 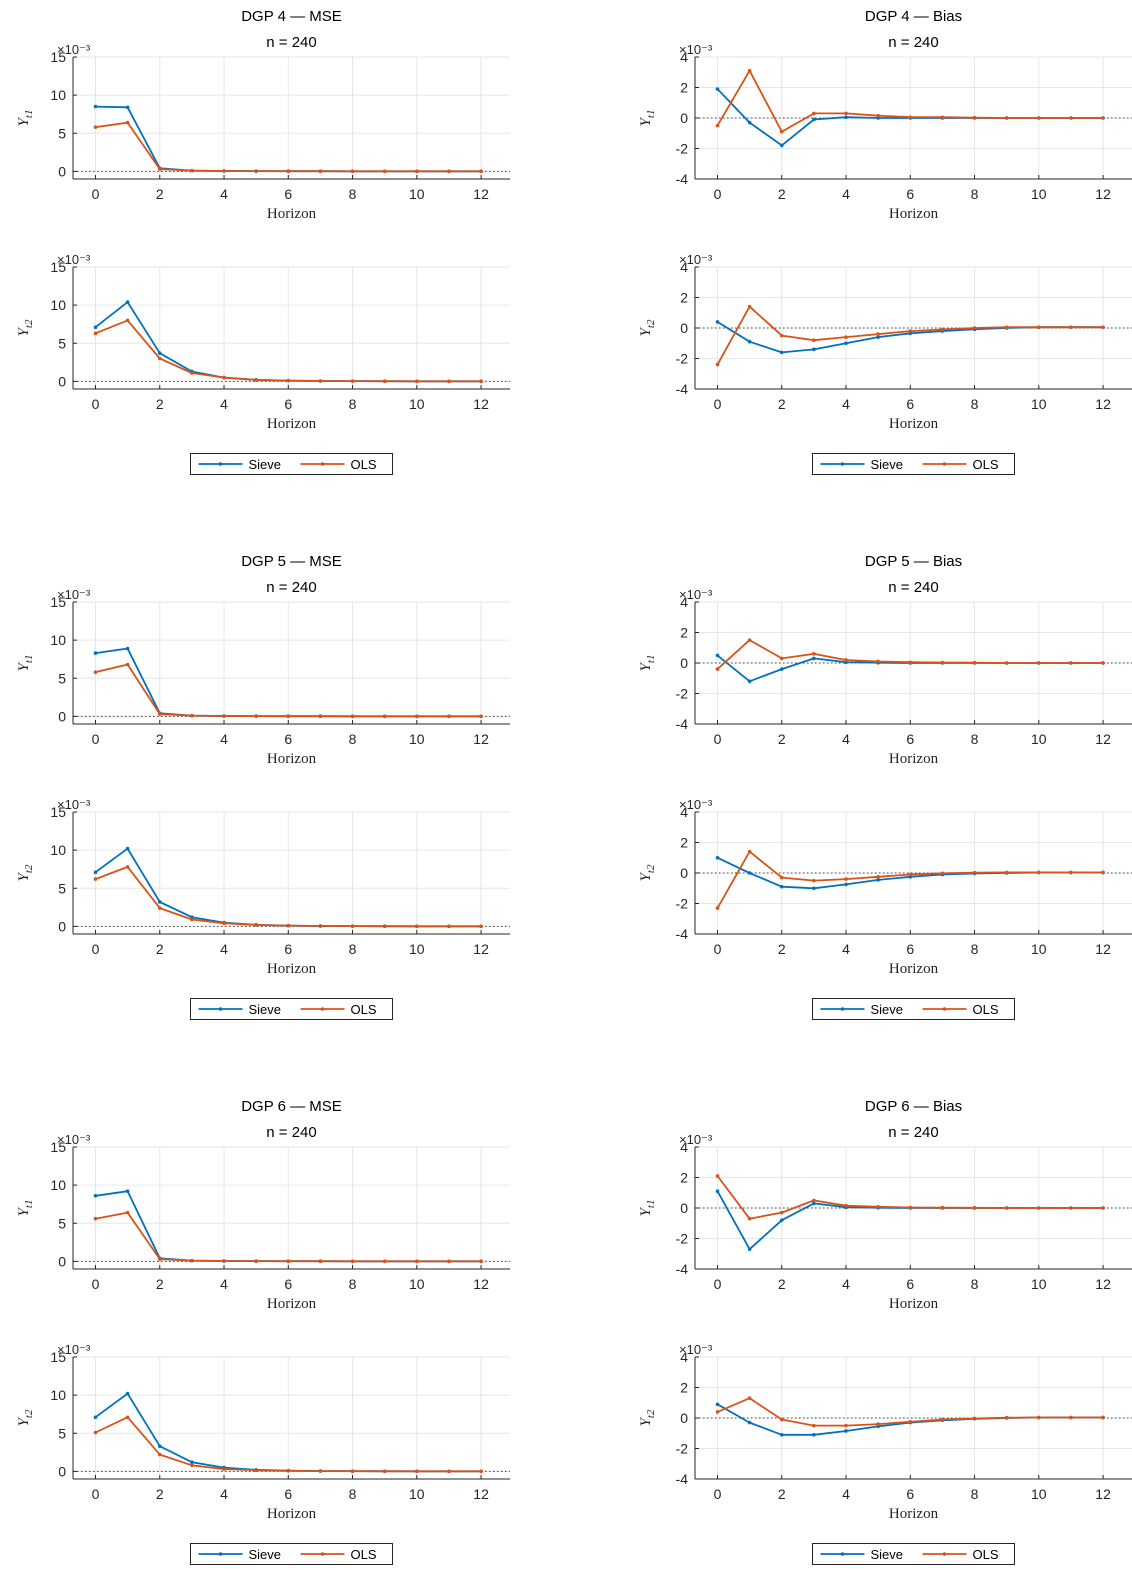 What do you see at coordinates (913, 1106) in the screenshot?
I see `chart-title: DGP 6 — Bias` at bounding box center [913, 1106].